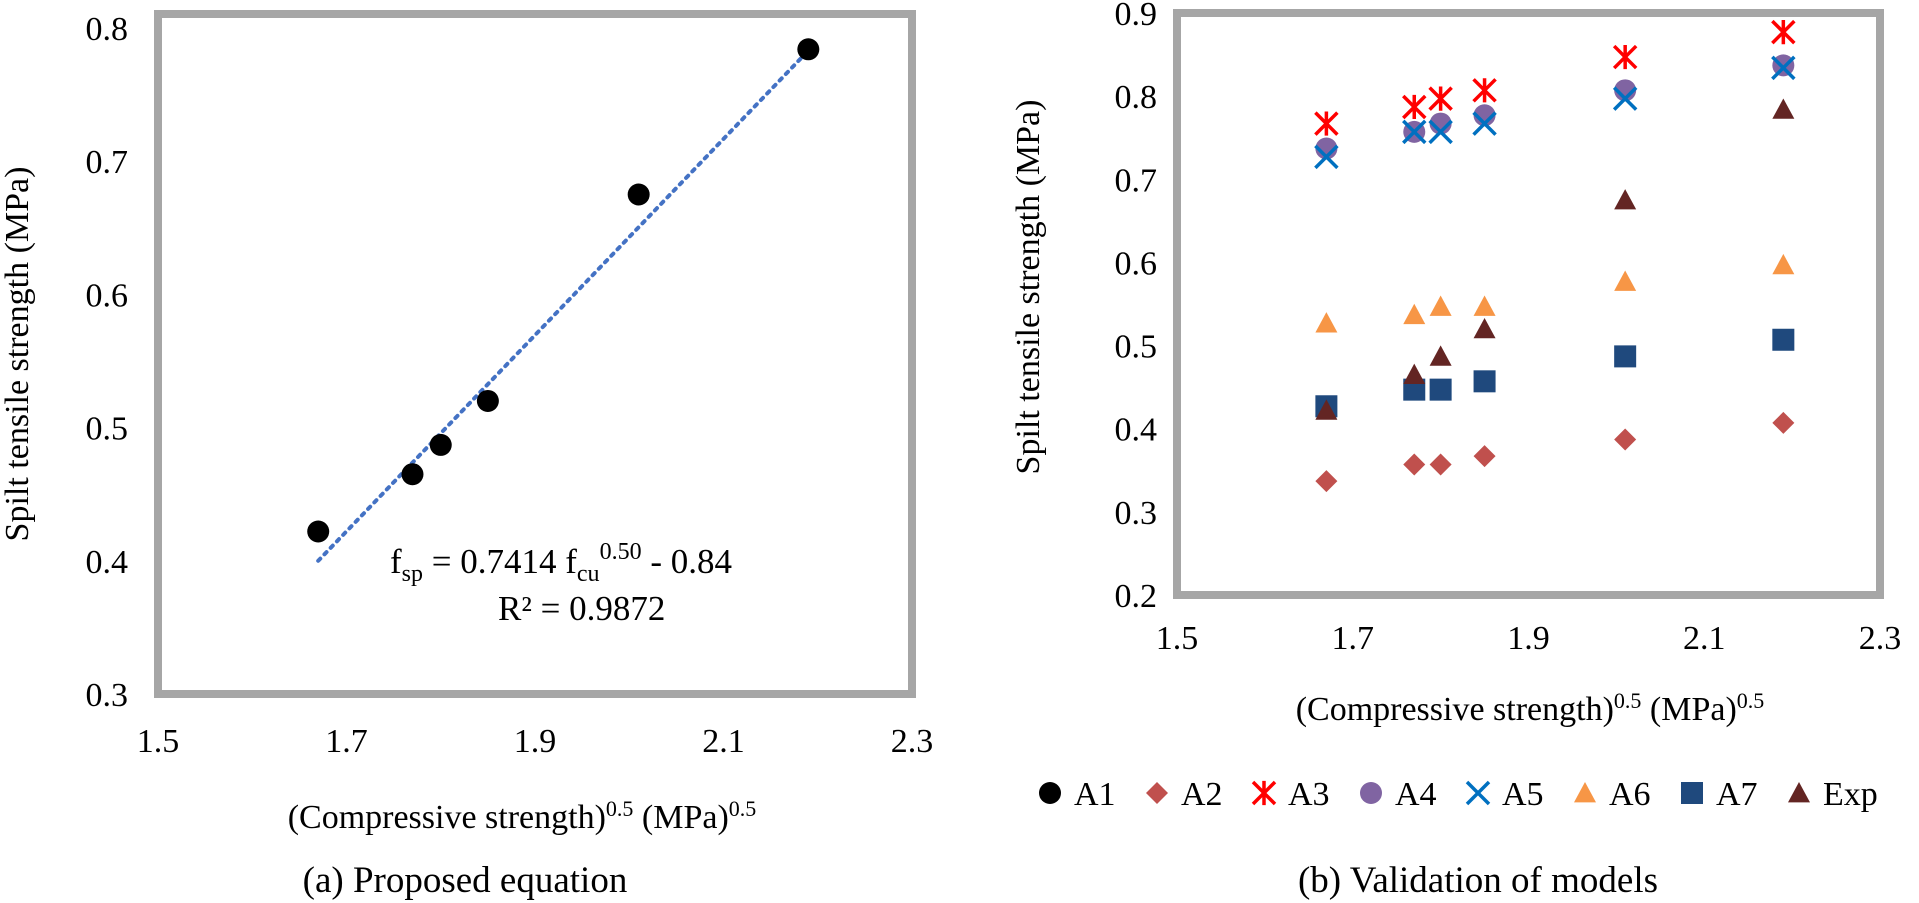 The width and height of the screenshot is (1919, 903). What do you see at coordinates (1478, 793) in the screenshot?
I see `legend-marker-a5` at bounding box center [1478, 793].